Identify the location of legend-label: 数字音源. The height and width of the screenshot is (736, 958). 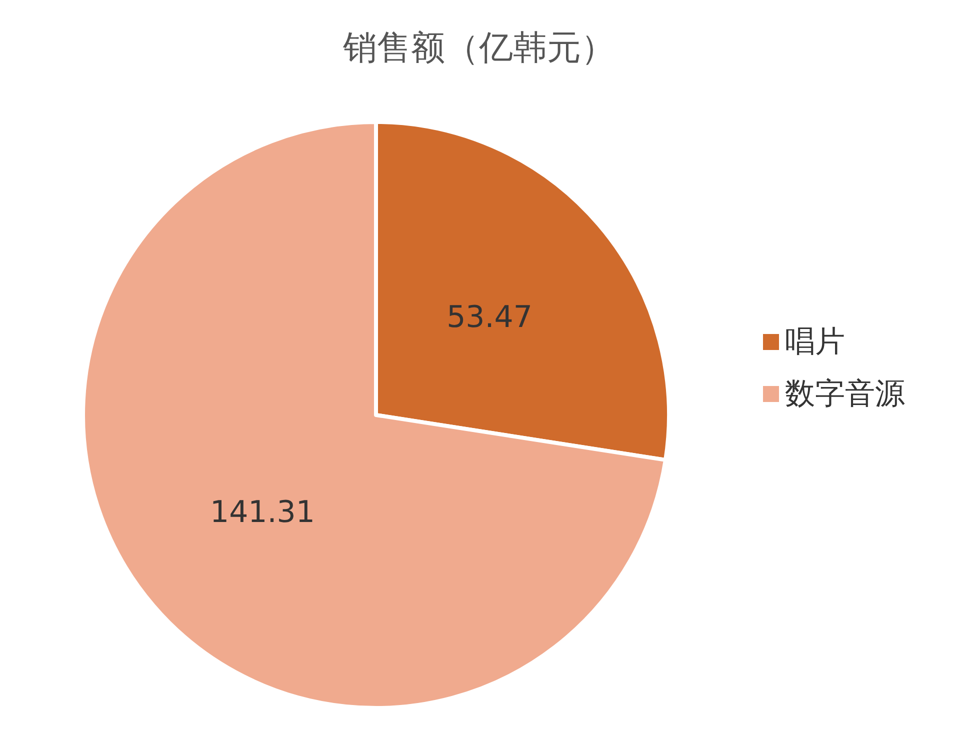
(845, 394).